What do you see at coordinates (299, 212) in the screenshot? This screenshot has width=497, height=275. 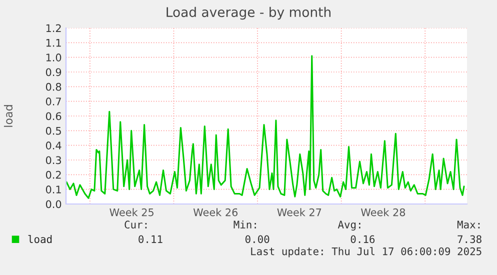 I see `x-tick-label: Week 27` at bounding box center [299, 212].